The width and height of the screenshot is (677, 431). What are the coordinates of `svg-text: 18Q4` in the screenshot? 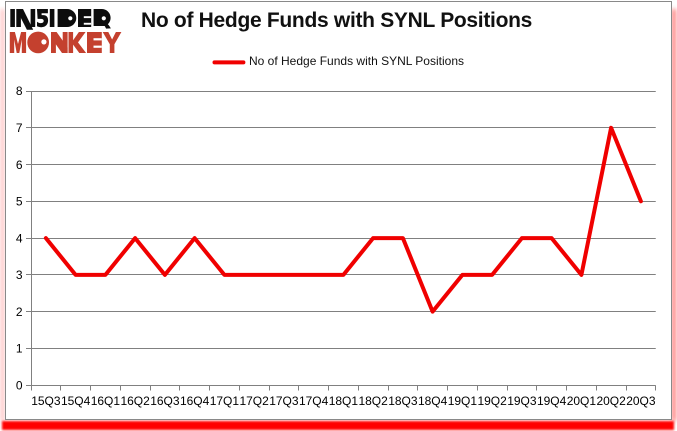 It's located at (433, 401).